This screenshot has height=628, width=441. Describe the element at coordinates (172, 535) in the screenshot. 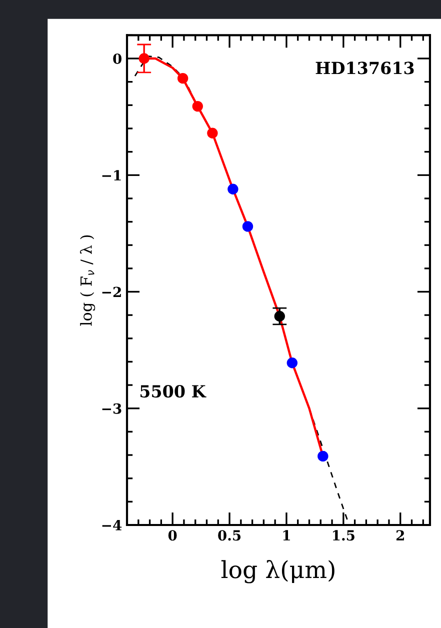

I see `x-tick-label: 0` at that location.